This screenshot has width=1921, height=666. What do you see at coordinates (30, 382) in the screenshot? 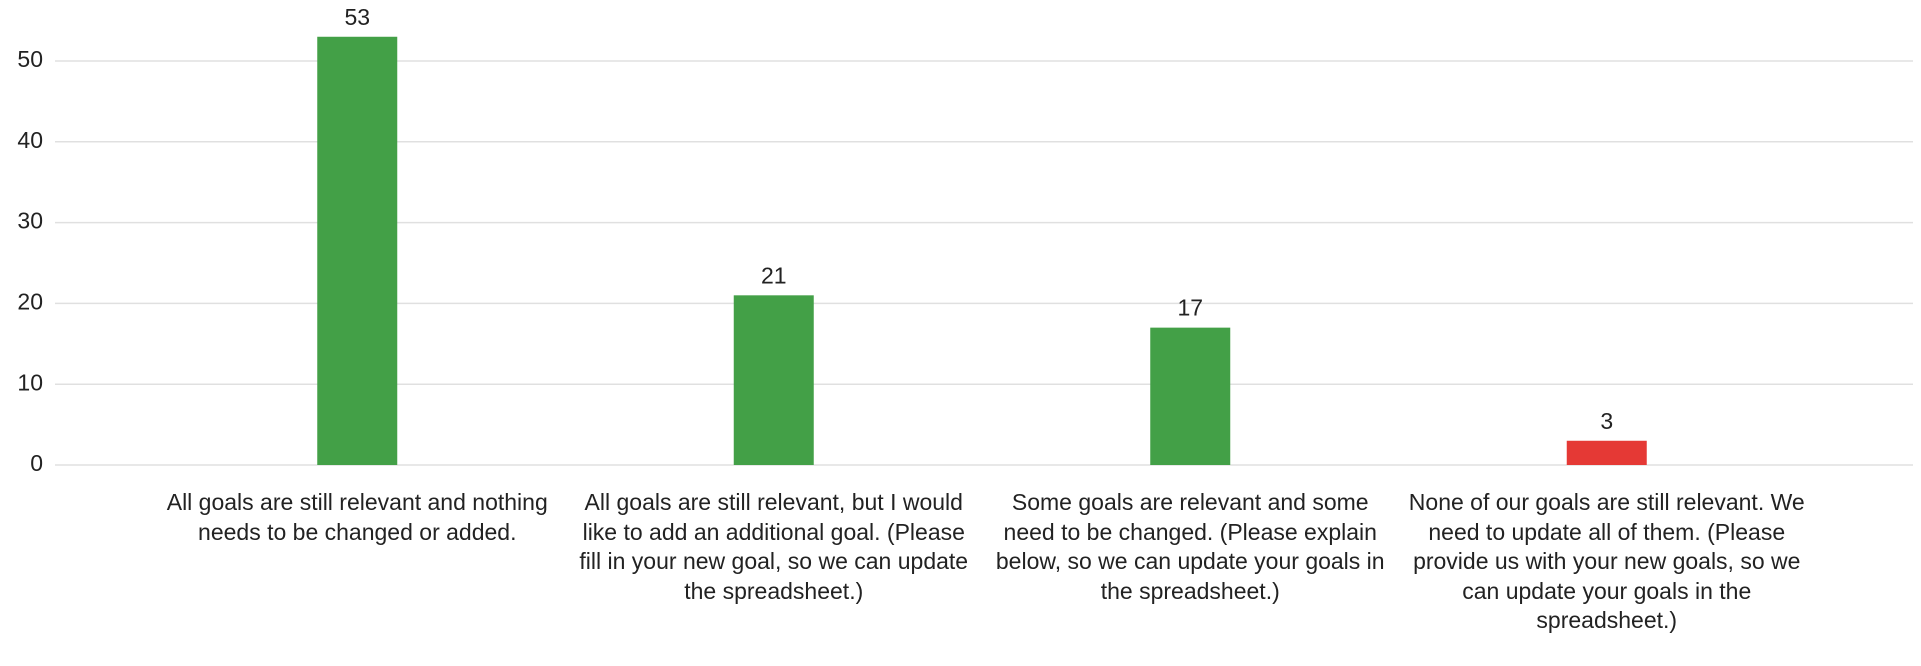
I see `y-tick-label: 10` at bounding box center [30, 382].